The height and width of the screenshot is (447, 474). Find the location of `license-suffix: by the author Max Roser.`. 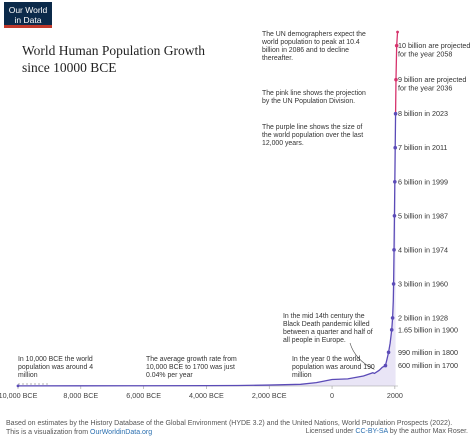

license-suffix: by the author Max Roser. is located at coordinates (427, 431).